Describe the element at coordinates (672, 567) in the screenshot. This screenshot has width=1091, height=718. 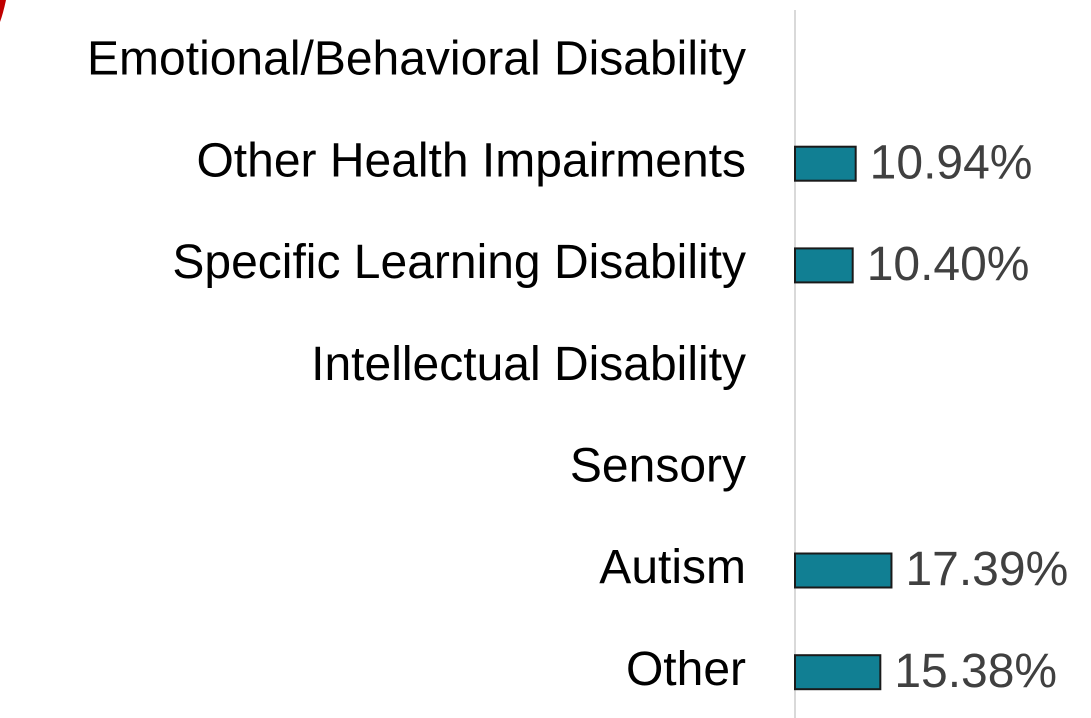
I see `category-label: Autism` at that location.